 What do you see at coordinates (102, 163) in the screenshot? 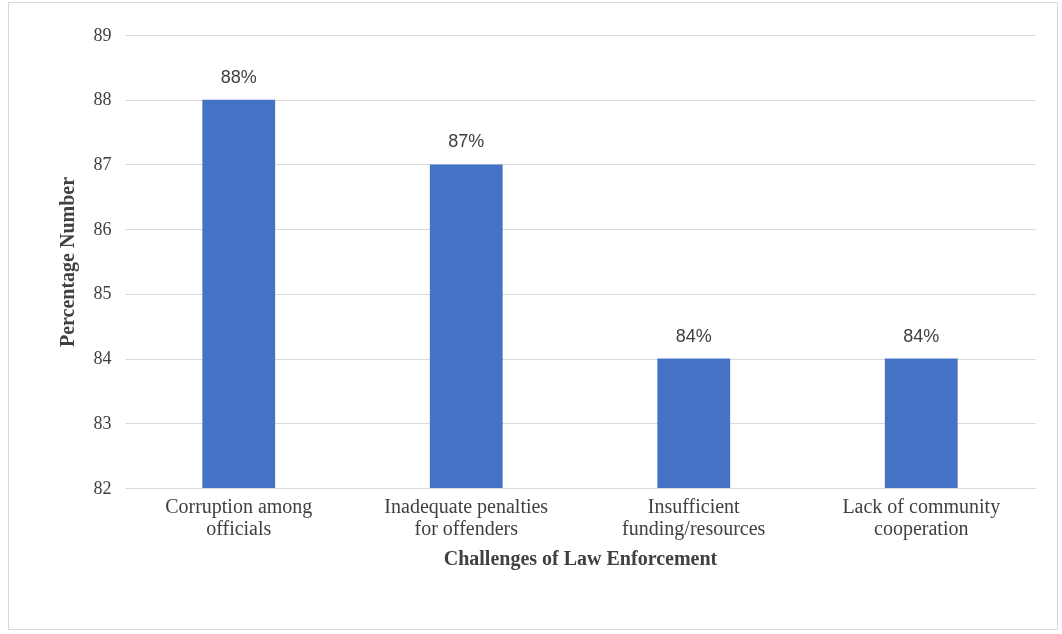
I see `y-tick-label: 87` at bounding box center [102, 163].